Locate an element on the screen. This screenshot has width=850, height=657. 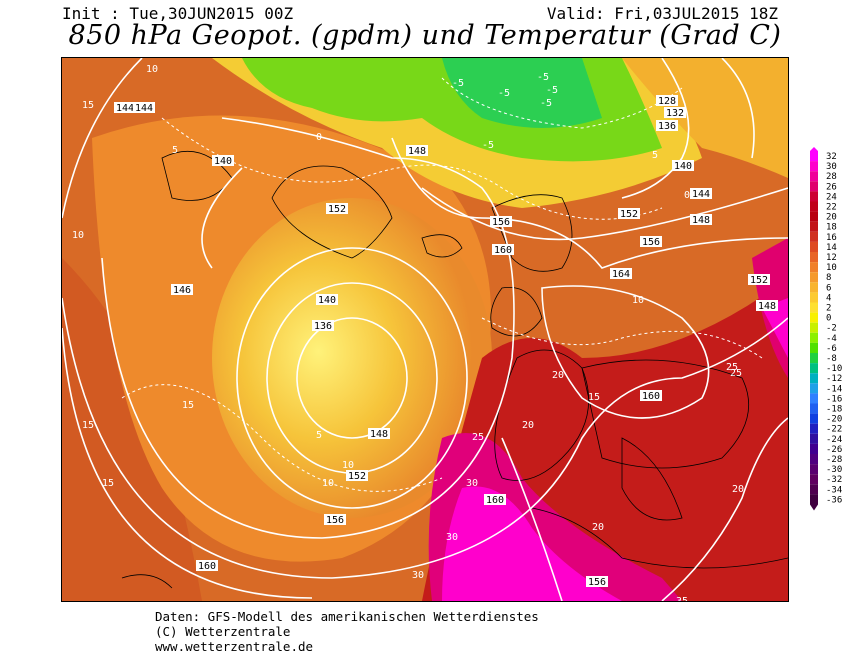
label-144-c: 144 is located at coordinates (144, 108).